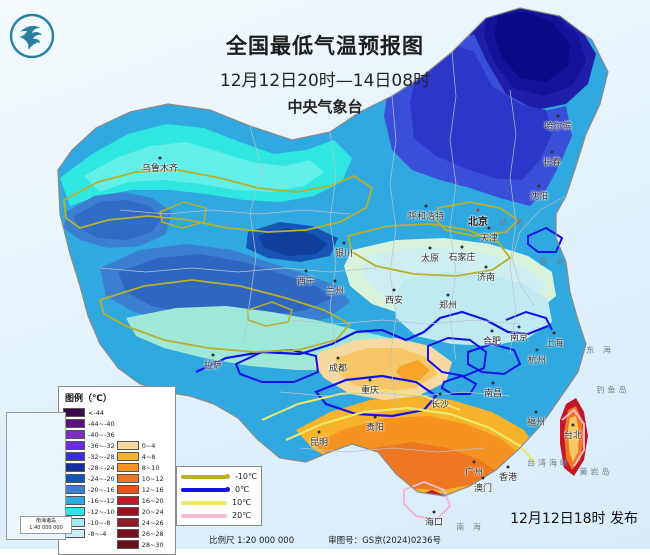 Image resolution: width=650 pixels, height=555 pixels. I want to click on legend-range-label: 26~28, so click(152, 533).